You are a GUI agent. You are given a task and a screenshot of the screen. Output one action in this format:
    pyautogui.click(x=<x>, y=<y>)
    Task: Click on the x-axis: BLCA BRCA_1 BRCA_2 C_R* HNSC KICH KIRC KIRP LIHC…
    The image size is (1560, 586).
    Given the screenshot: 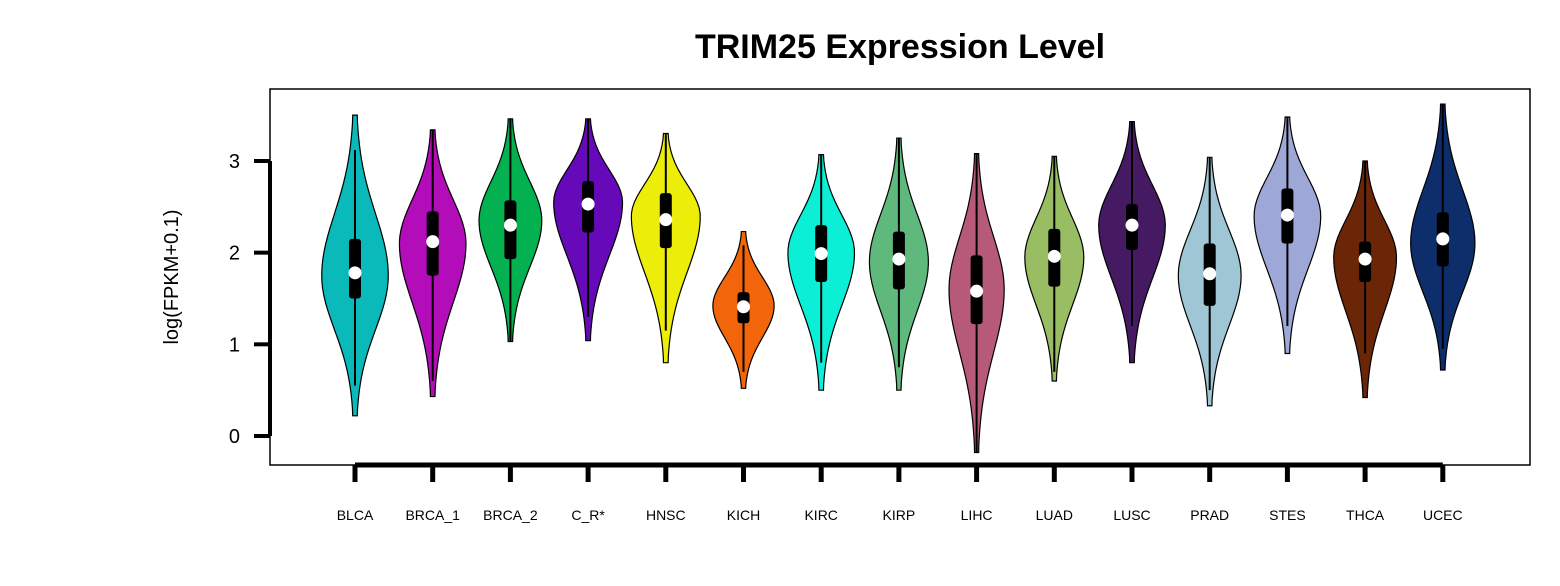 What is the action you would take?
    pyautogui.click(x=900, y=492)
    